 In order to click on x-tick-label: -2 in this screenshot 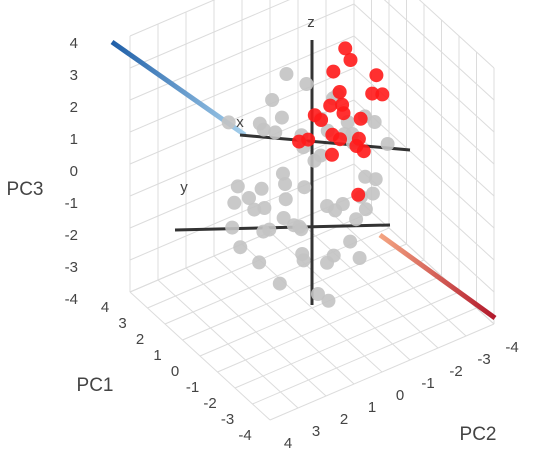, I will do `click(209, 403)`.